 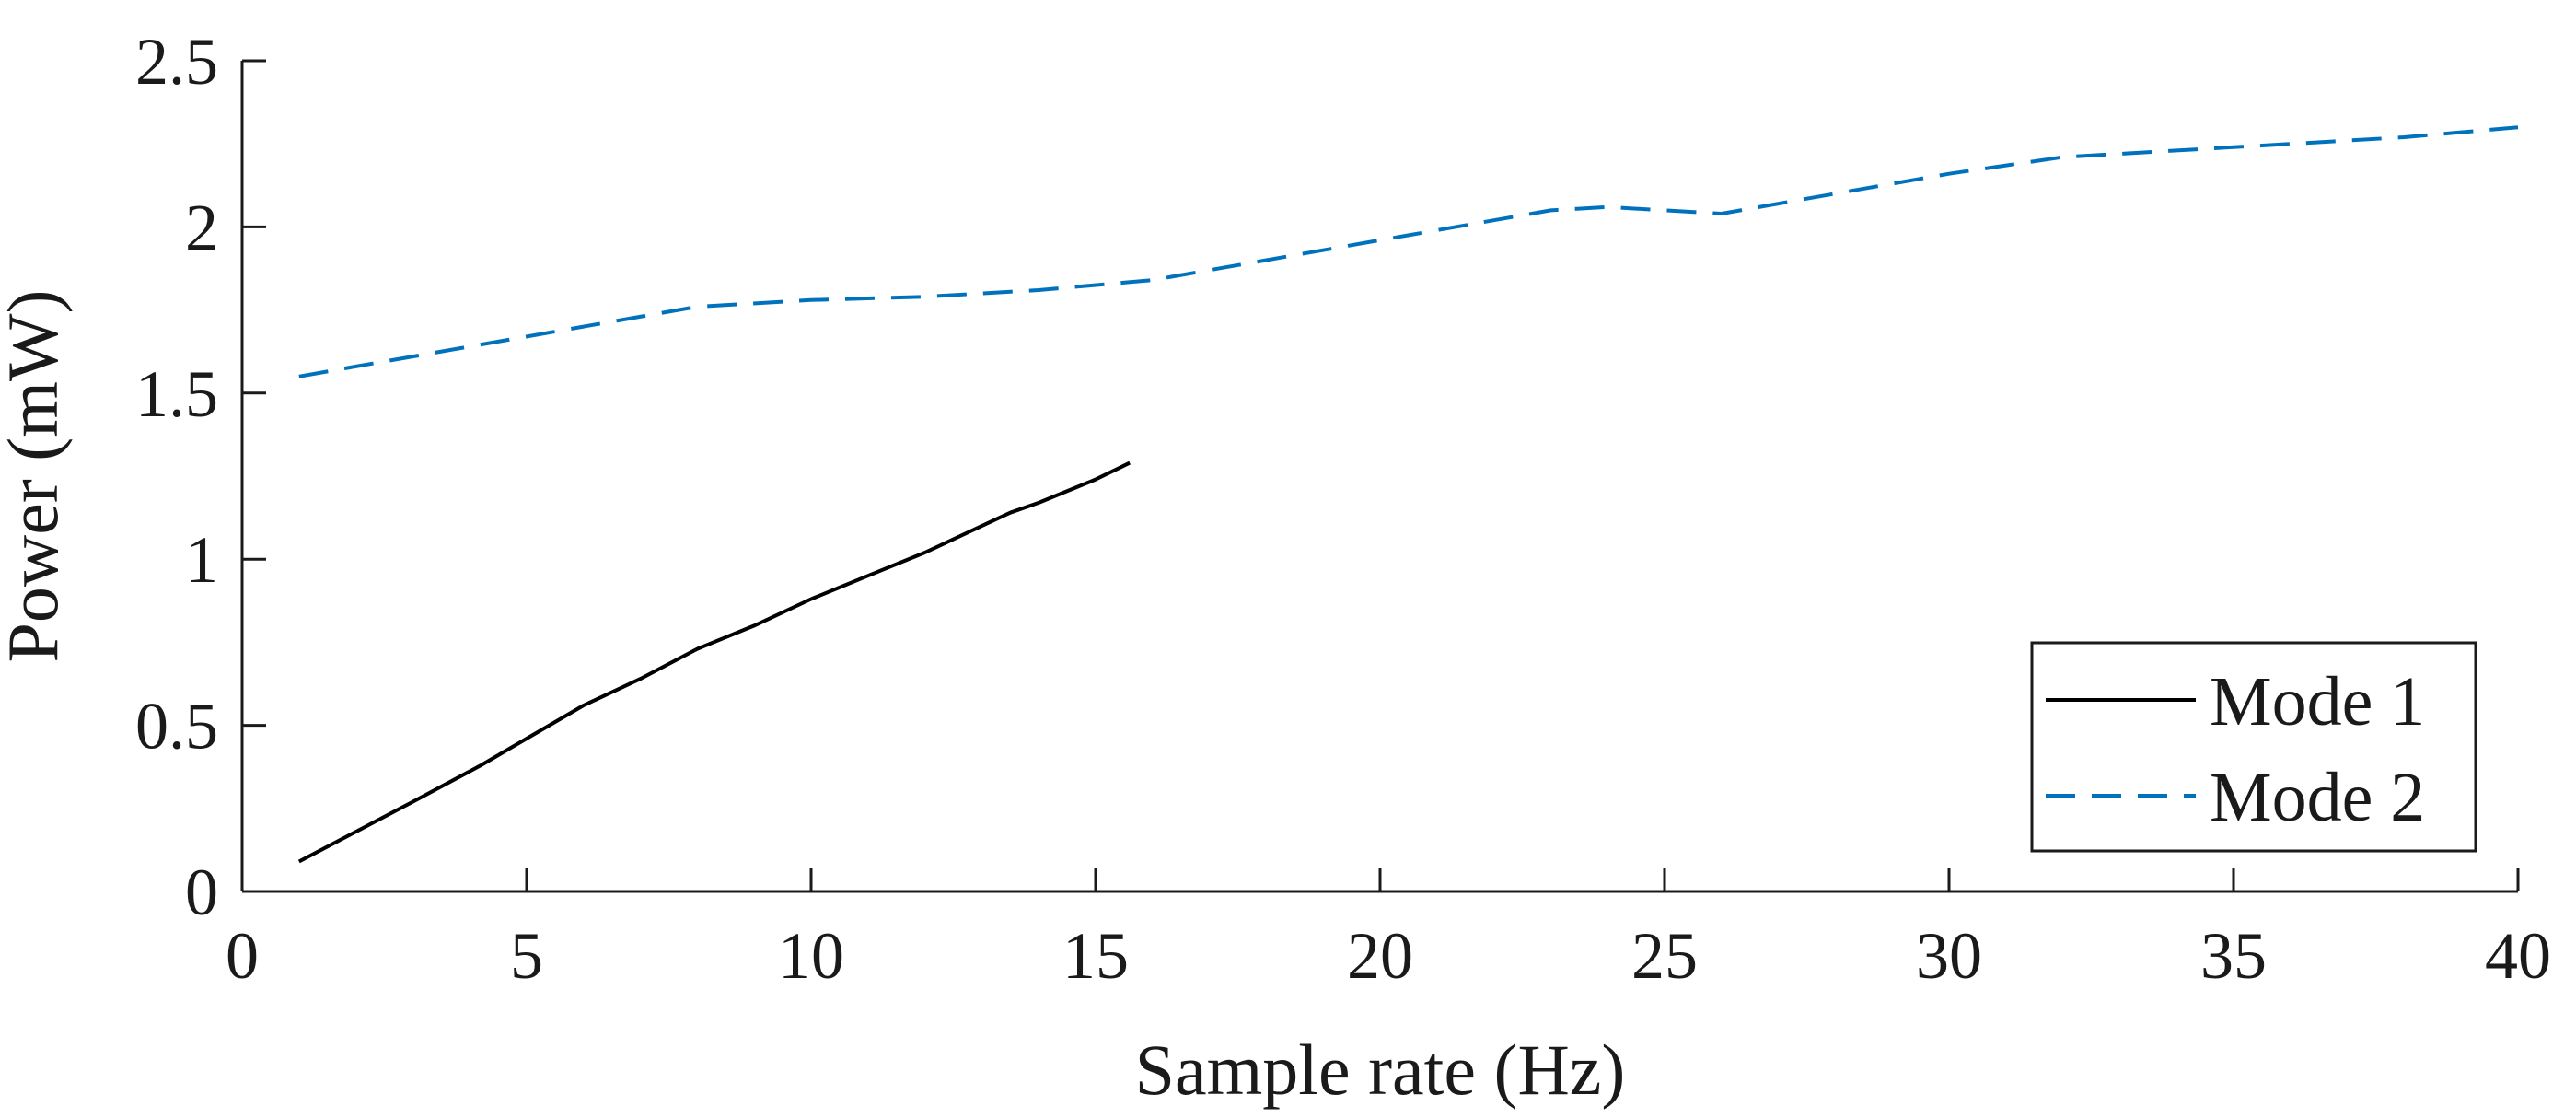 I want to click on legend-label-mode-2: Mode 2, so click(x=2317, y=797).